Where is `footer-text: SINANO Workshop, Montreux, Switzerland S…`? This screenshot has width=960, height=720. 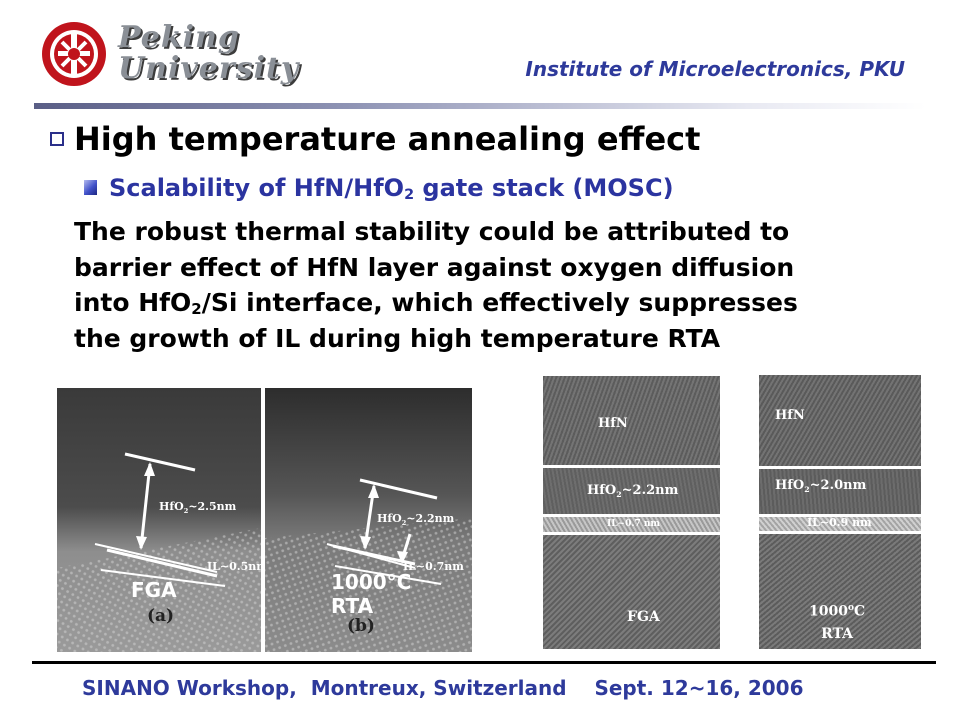
footer-text: SINANO Workshop, Montreux, Switzerland S… is located at coordinates (443, 688).